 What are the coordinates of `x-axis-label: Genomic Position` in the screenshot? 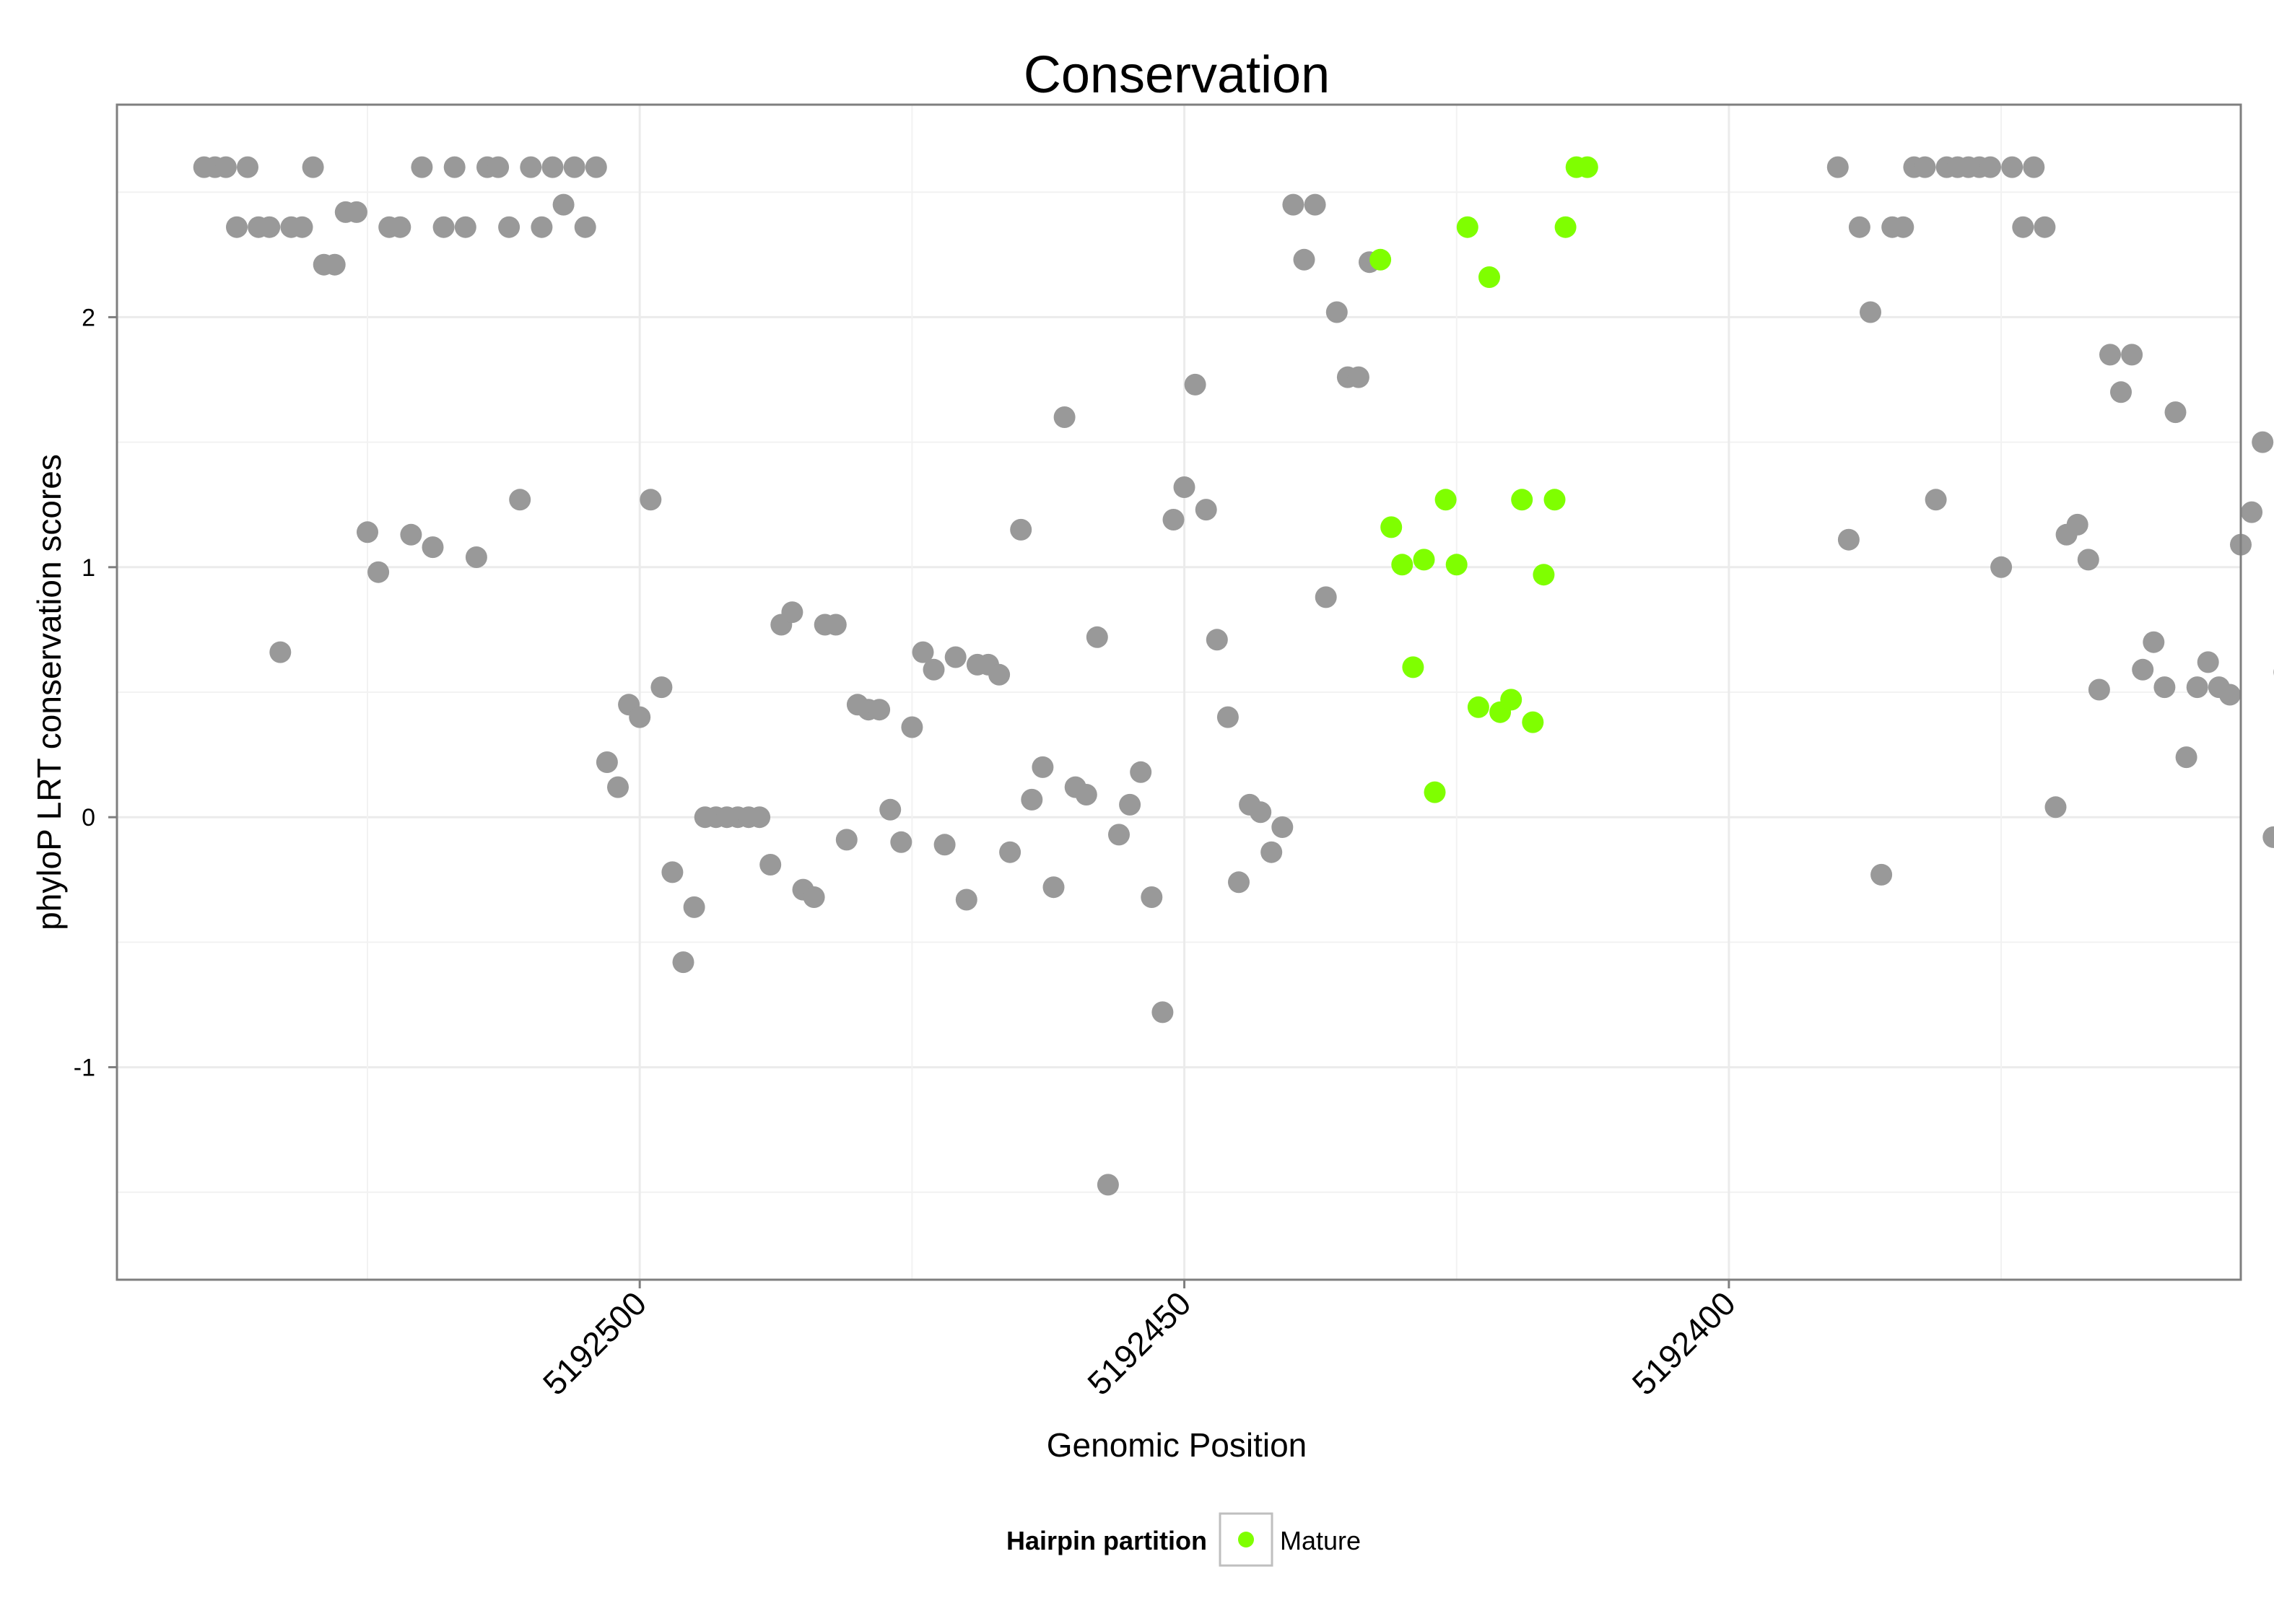 It's located at (1177, 1445).